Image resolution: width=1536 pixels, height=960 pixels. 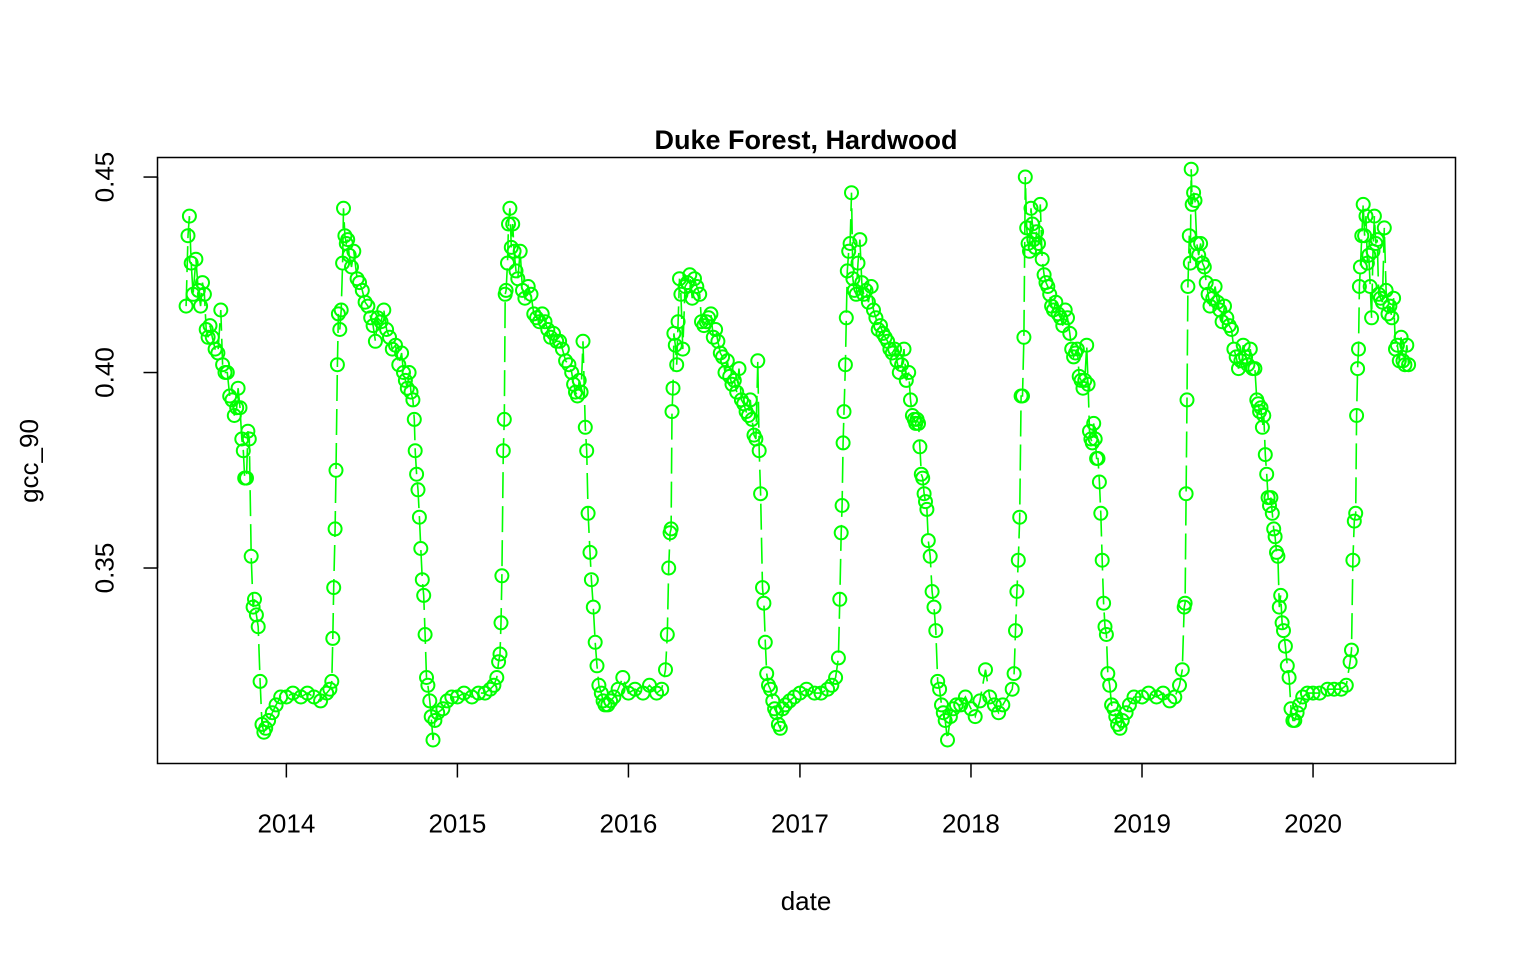 I want to click on y-axis: 0.35 0.40 0.45, so click(x=124, y=372).